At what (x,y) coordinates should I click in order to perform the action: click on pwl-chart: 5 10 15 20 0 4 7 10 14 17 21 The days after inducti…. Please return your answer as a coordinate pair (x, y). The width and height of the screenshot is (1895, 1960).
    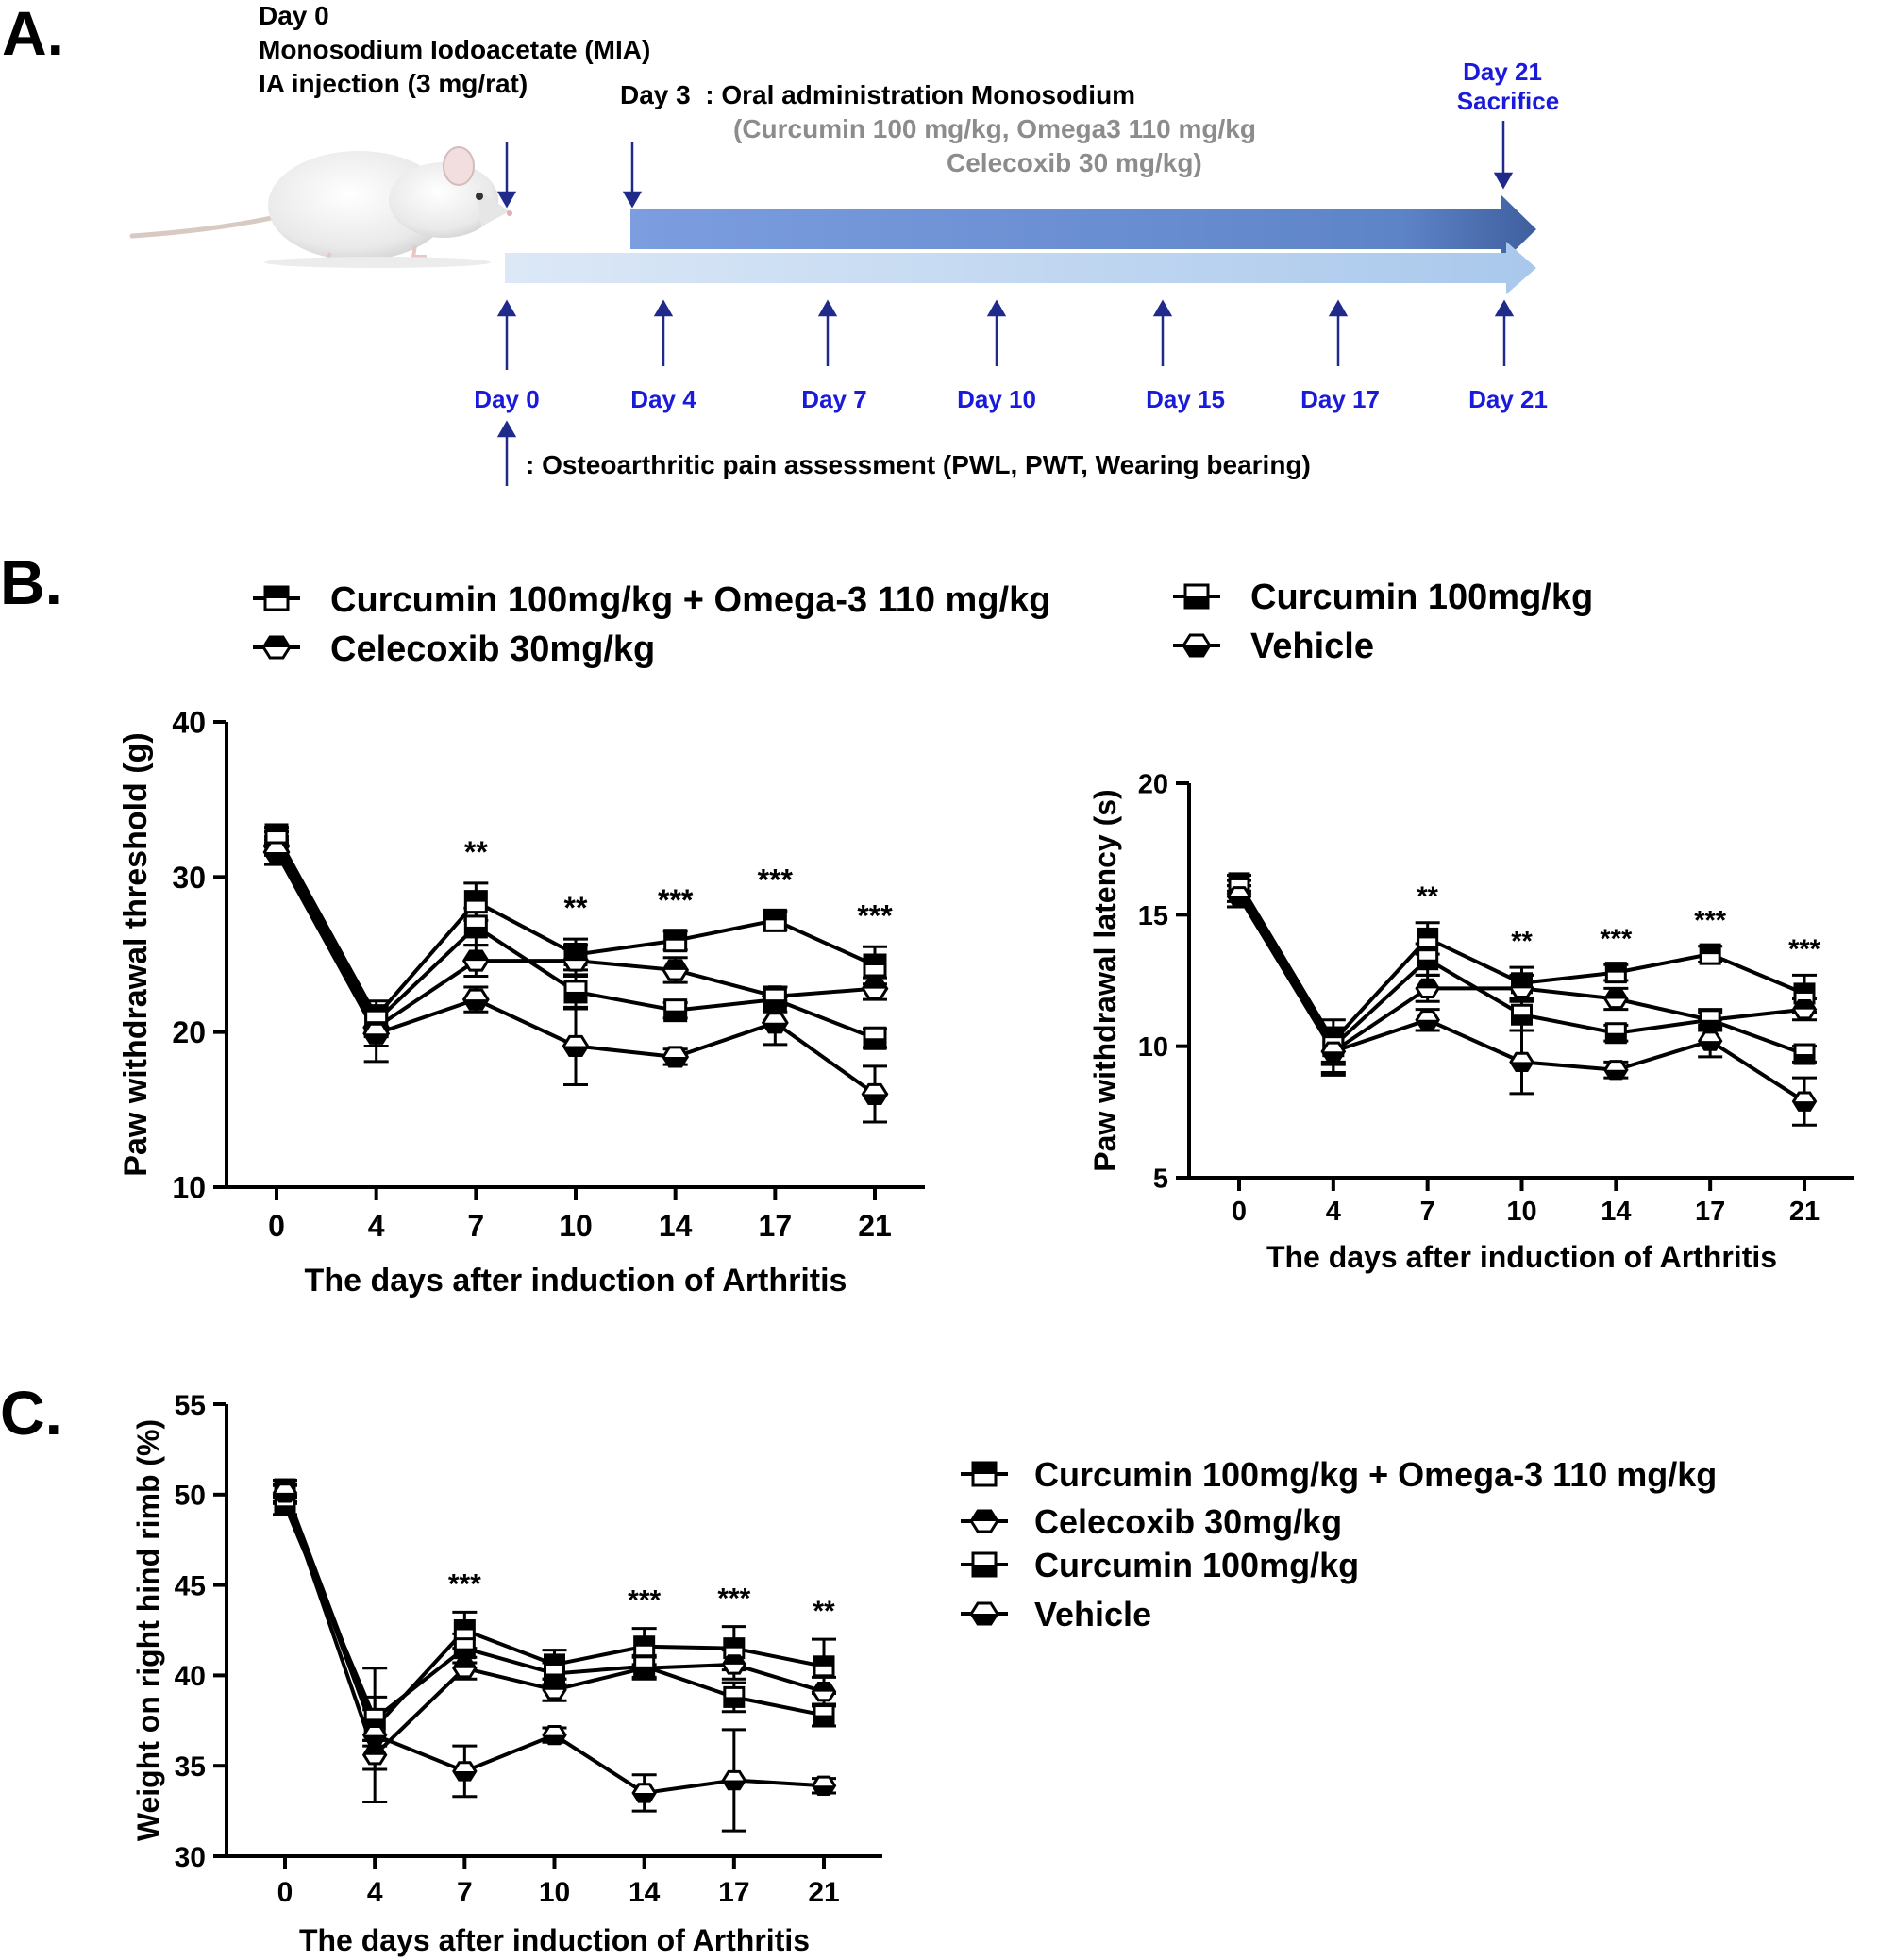
    Looking at the image, I should click on (1471, 1021).